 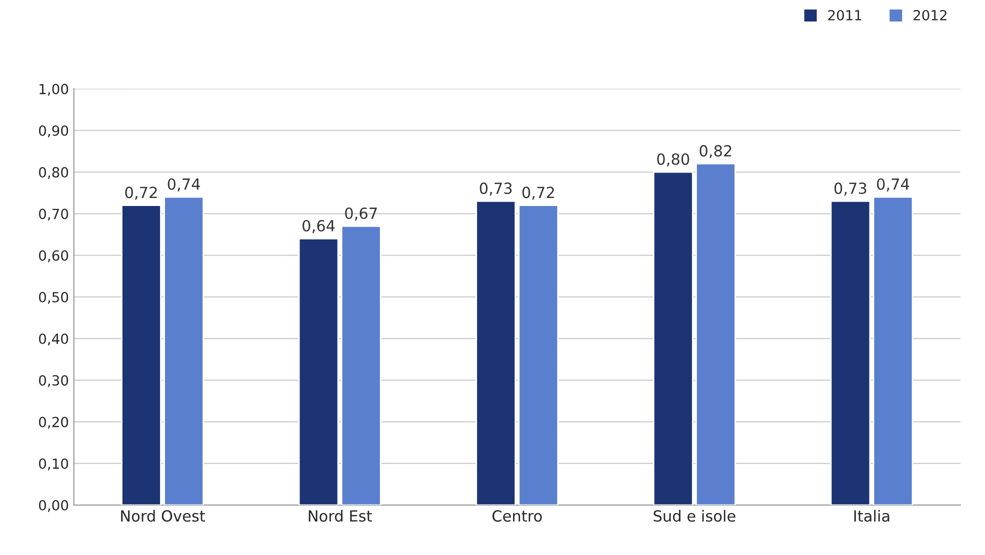 What do you see at coordinates (872, 516) in the screenshot?
I see `x-tick-label: Italia` at bounding box center [872, 516].